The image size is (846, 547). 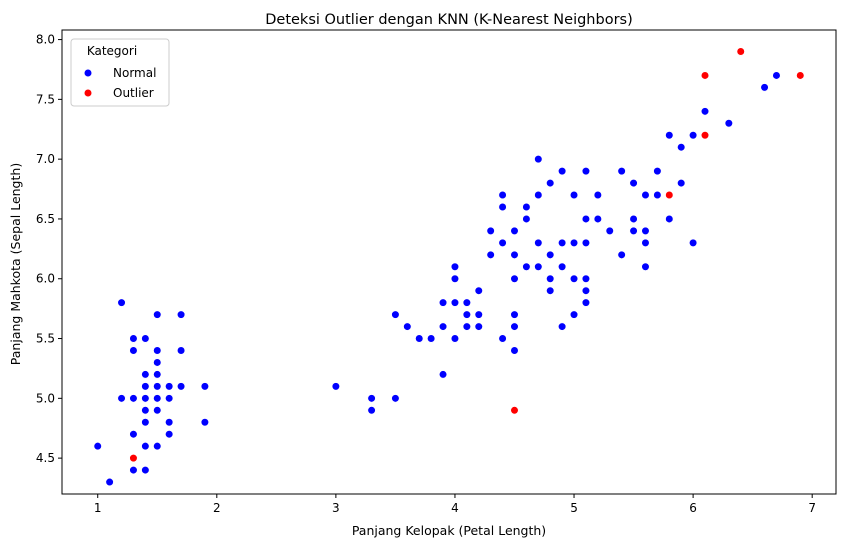 I want to click on x-axis: 1 2 3 4 5 6 7, so click(x=455, y=504).